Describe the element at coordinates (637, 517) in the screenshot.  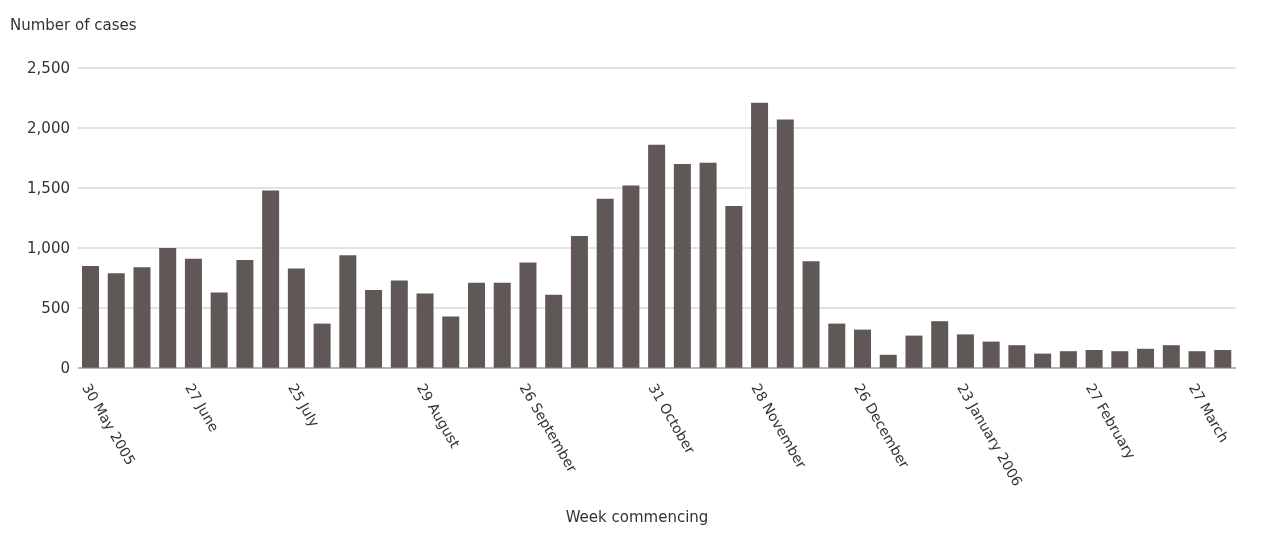
I see `x-axis-title: Week commencing` at that location.